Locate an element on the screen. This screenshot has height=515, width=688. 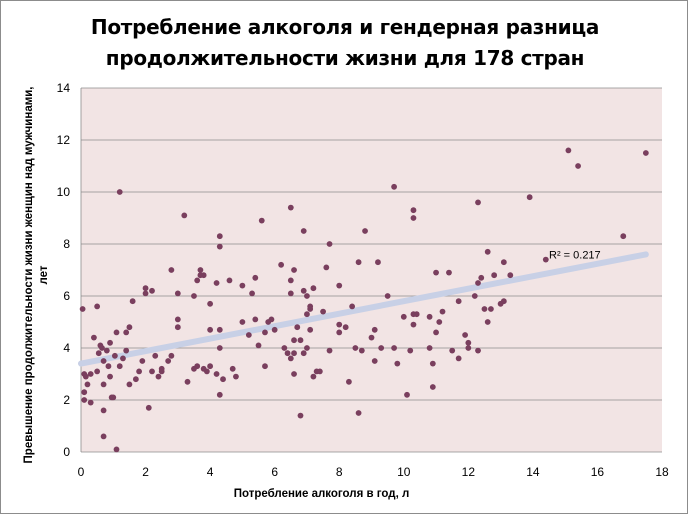
chart-title-line-2: продолжительности жизни для 178 стран is located at coordinates (345, 58).